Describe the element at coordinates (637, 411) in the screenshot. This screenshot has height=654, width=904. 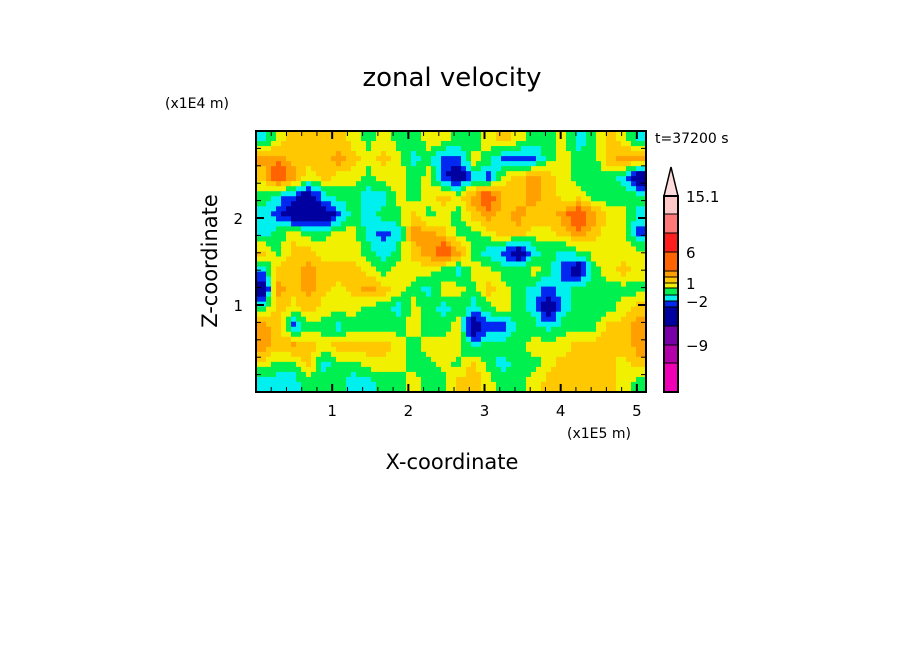
I see `x-tick-label: 5` at that location.